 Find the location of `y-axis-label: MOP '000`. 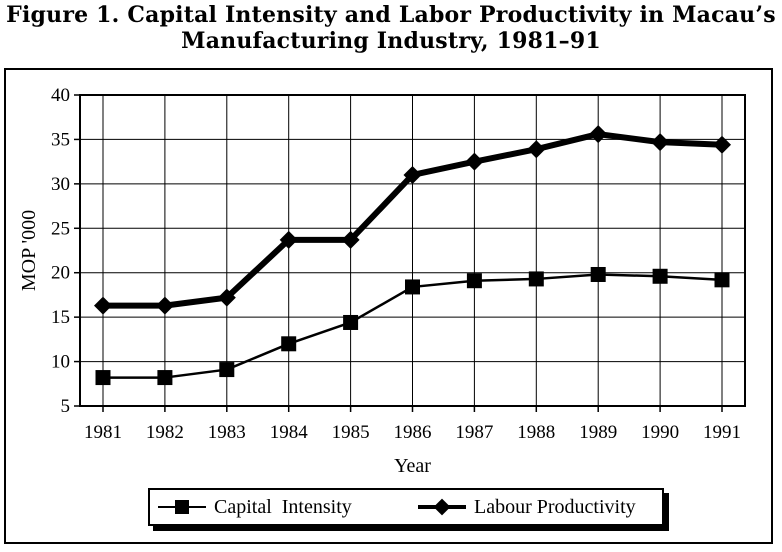

y-axis-label: MOP '000 is located at coordinates (29, 250).